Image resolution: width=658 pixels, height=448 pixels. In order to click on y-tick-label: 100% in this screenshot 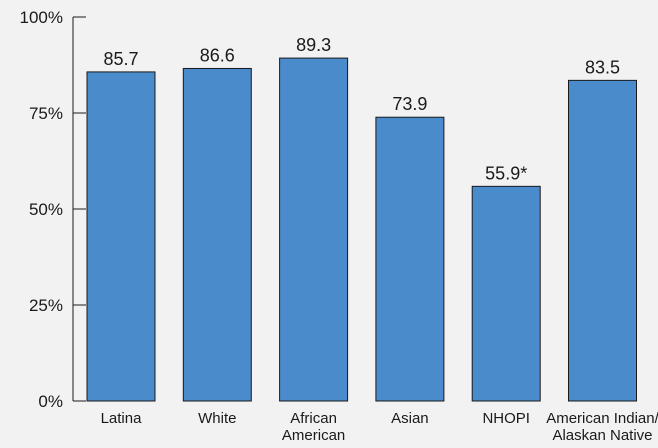, I will do `click(41, 17)`.